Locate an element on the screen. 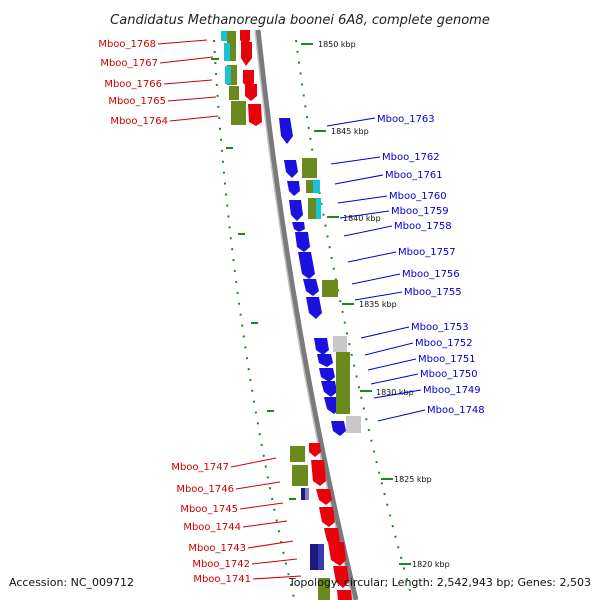 This screenshot has height=600, width=600. gene-label: Mboo_1743 is located at coordinates (217, 548).